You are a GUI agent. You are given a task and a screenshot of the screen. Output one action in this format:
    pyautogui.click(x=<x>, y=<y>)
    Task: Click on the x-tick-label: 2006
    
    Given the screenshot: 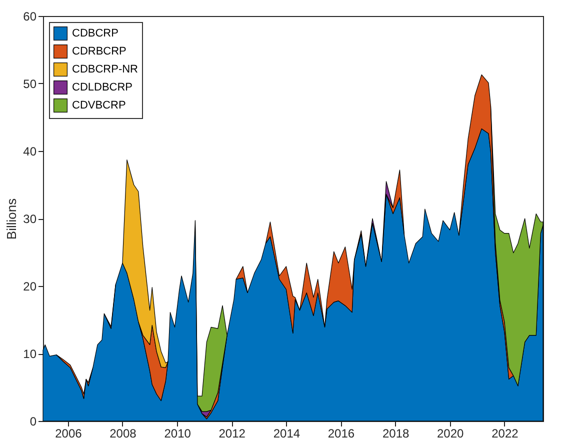 What is the action you would take?
    pyautogui.click(x=68, y=433)
    